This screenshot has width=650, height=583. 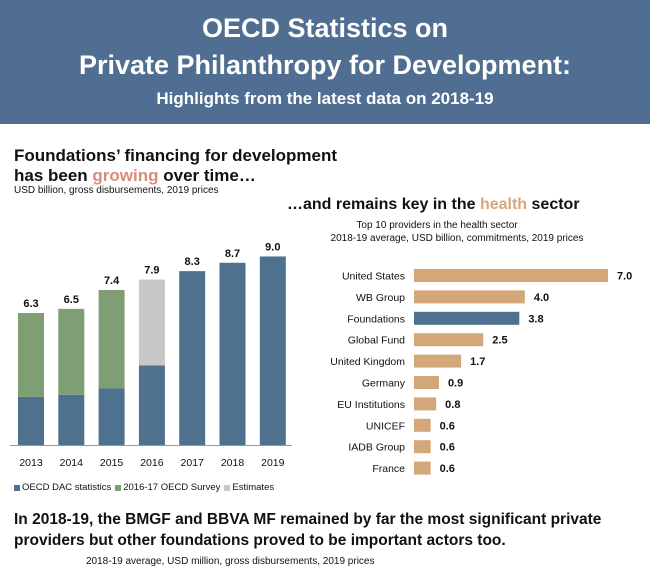 I want to click on right-chart-title: …and remains key in the health sector, so click(x=433, y=205).